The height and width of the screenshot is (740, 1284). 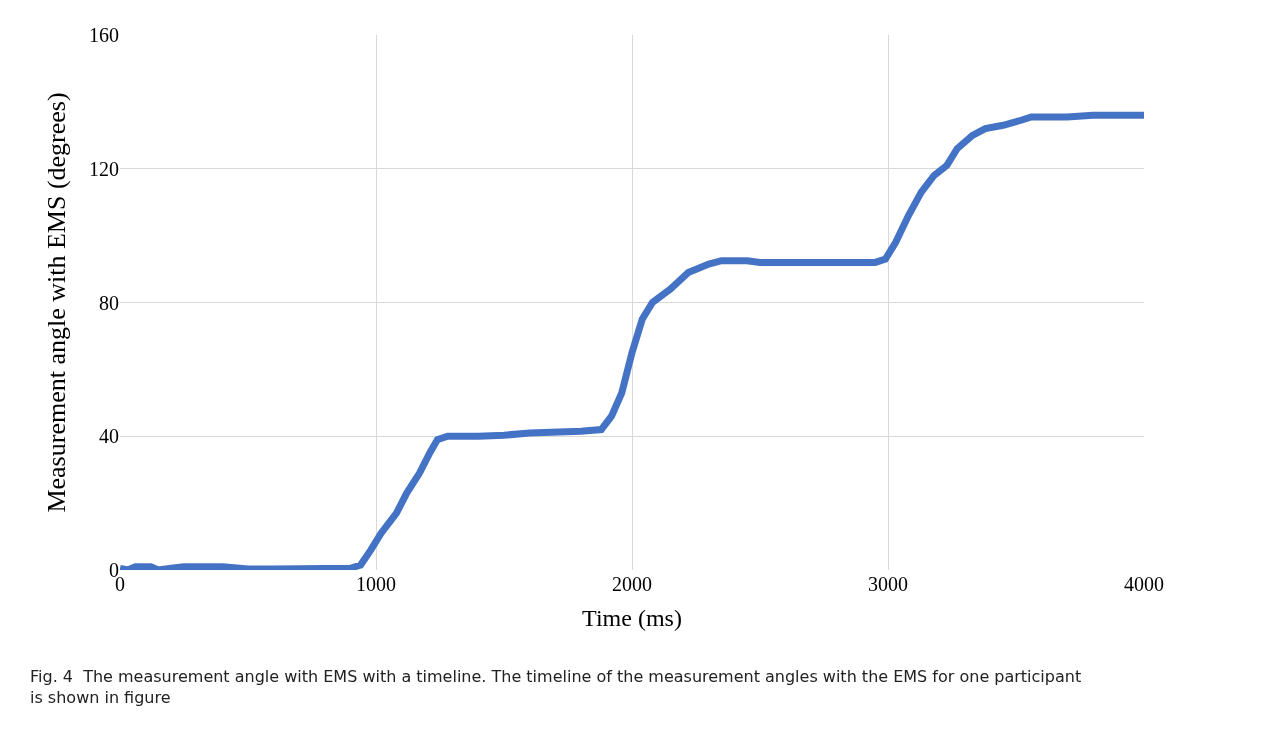 What do you see at coordinates (57, 302) in the screenshot?
I see `y-axis-title: Measurement angle with EMS (degrees)` at bounding box center [57, 302].